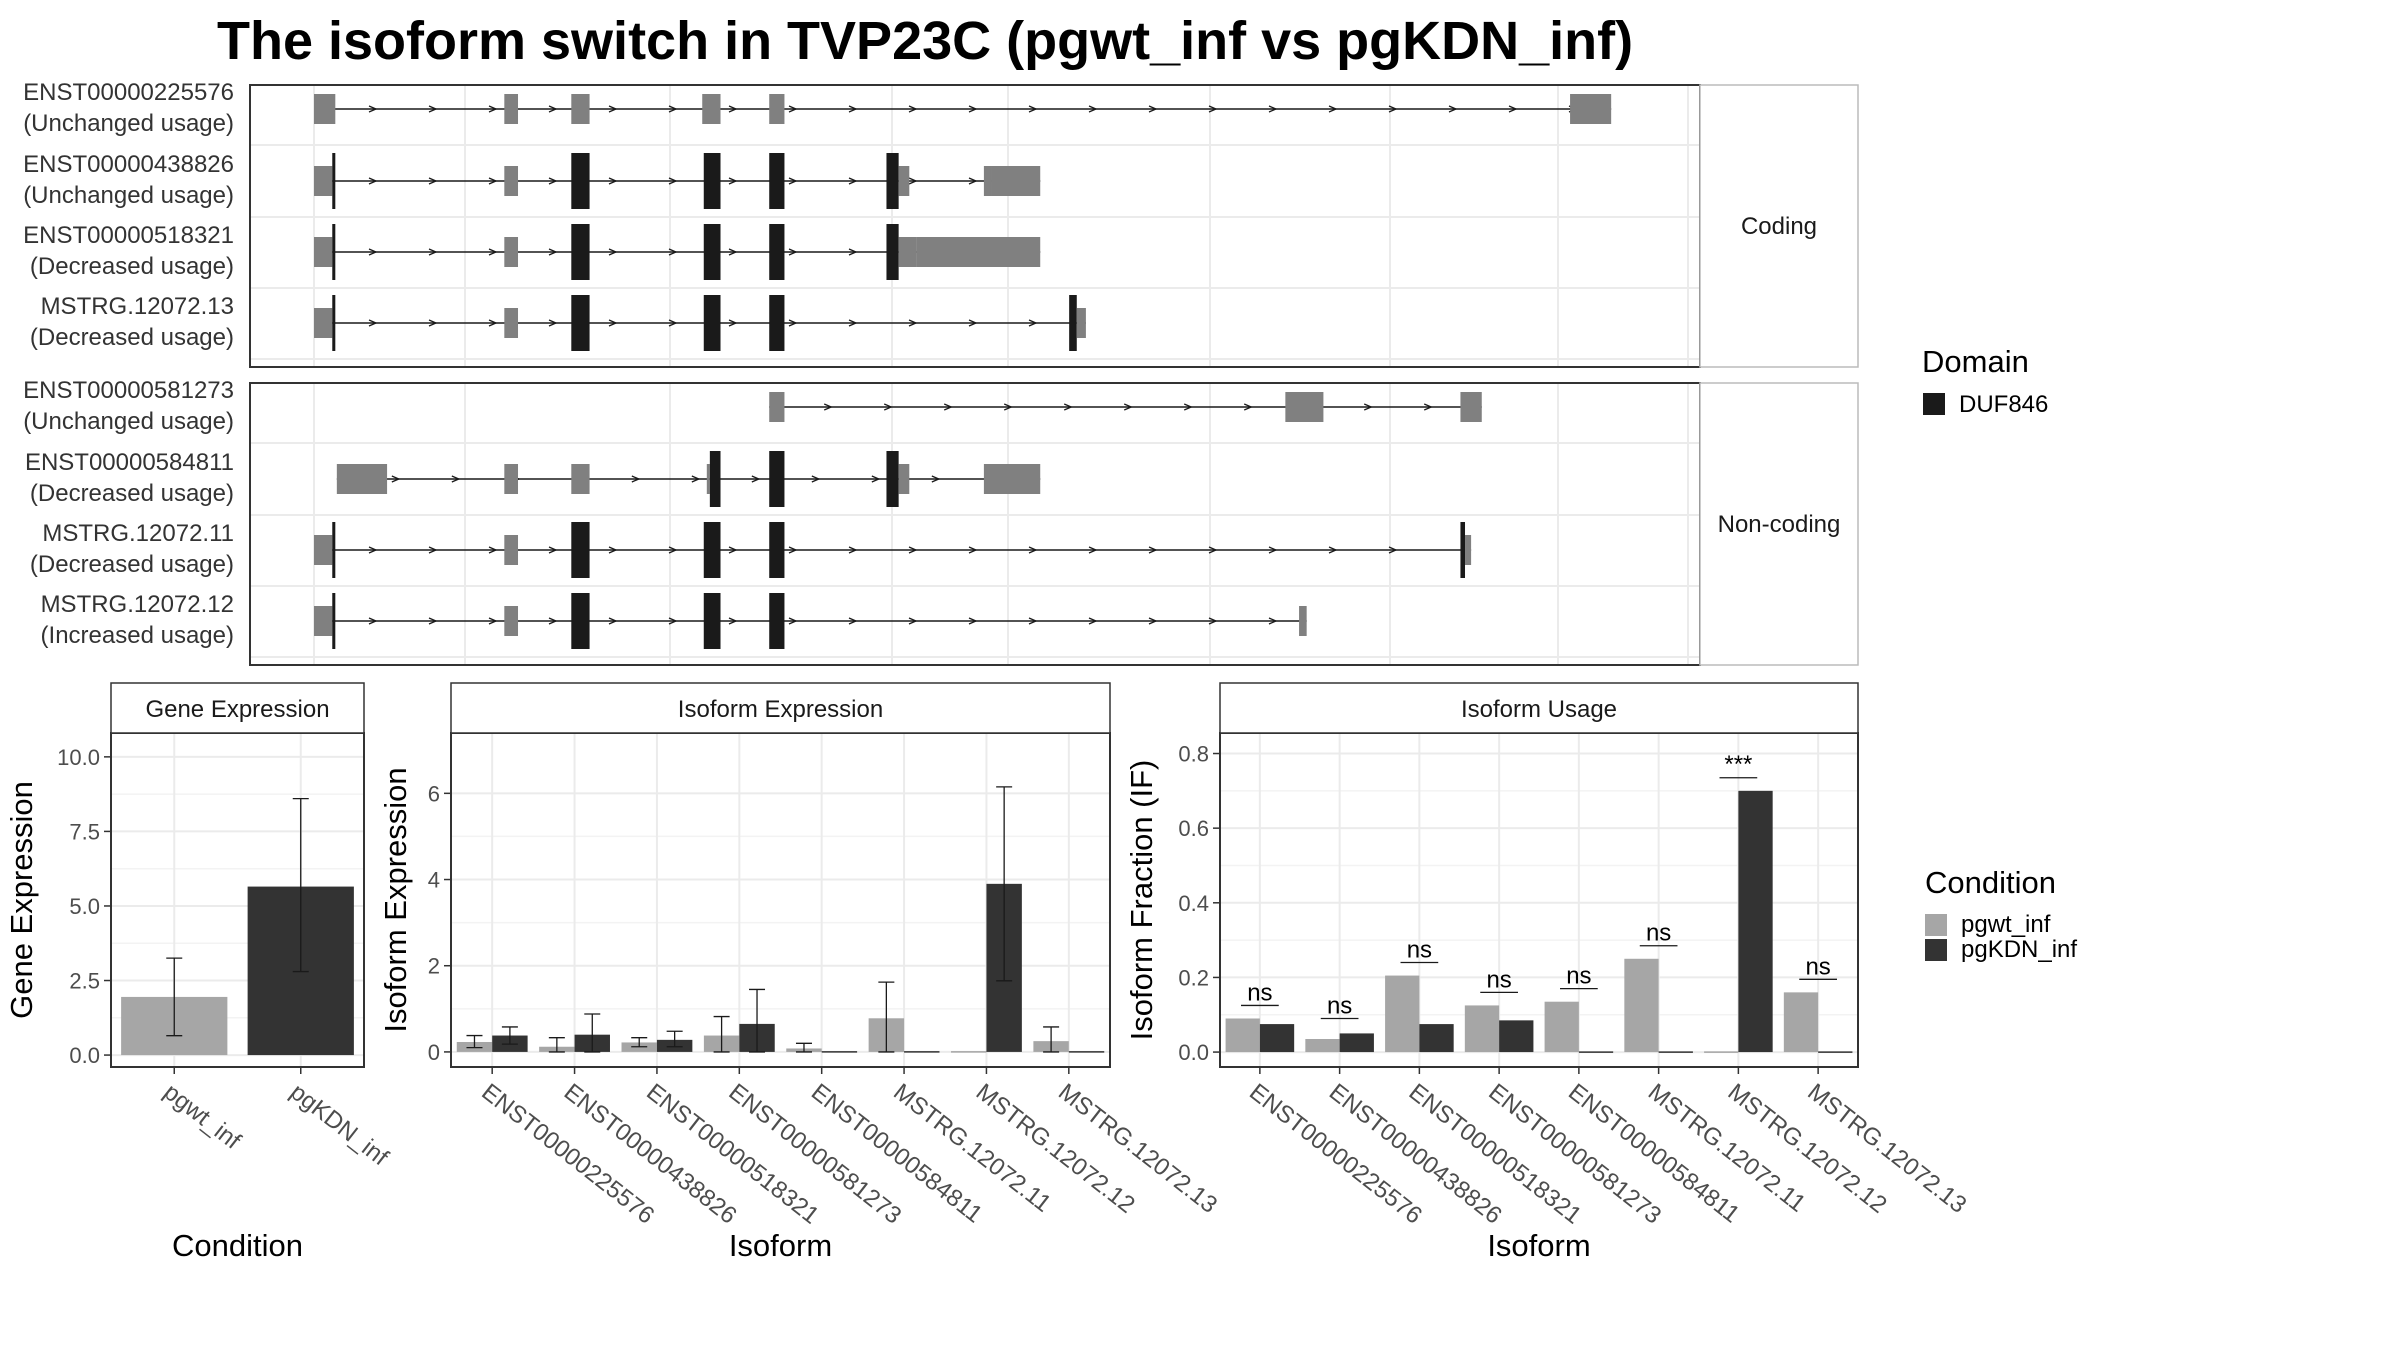 The image size is (2400, 1350). What do you see at coordinates (434, 1052) in the screenshot?
I see `y-tick-label: 0` at bounding box center [434, 1052].